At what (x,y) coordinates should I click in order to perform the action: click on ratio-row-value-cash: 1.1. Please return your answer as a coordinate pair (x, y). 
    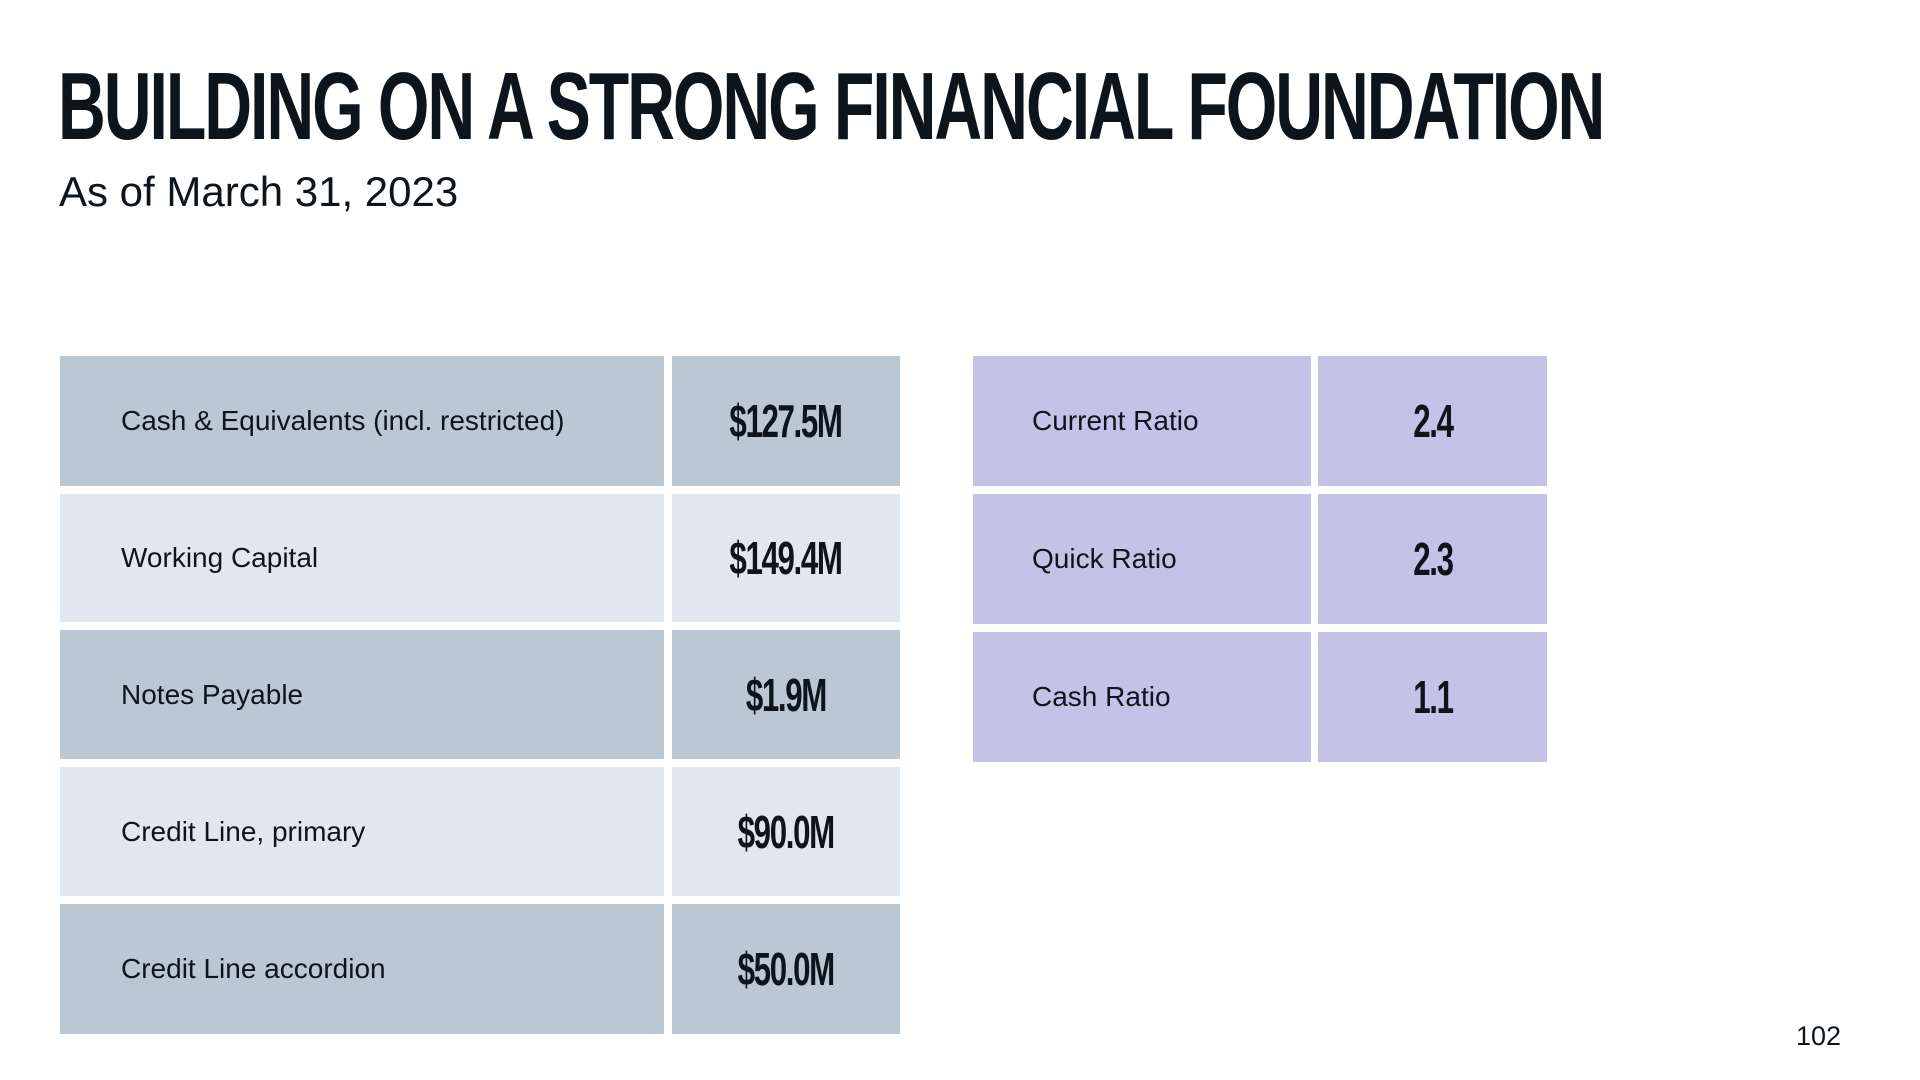
    Looking at the image, I should click on (1432, 697).